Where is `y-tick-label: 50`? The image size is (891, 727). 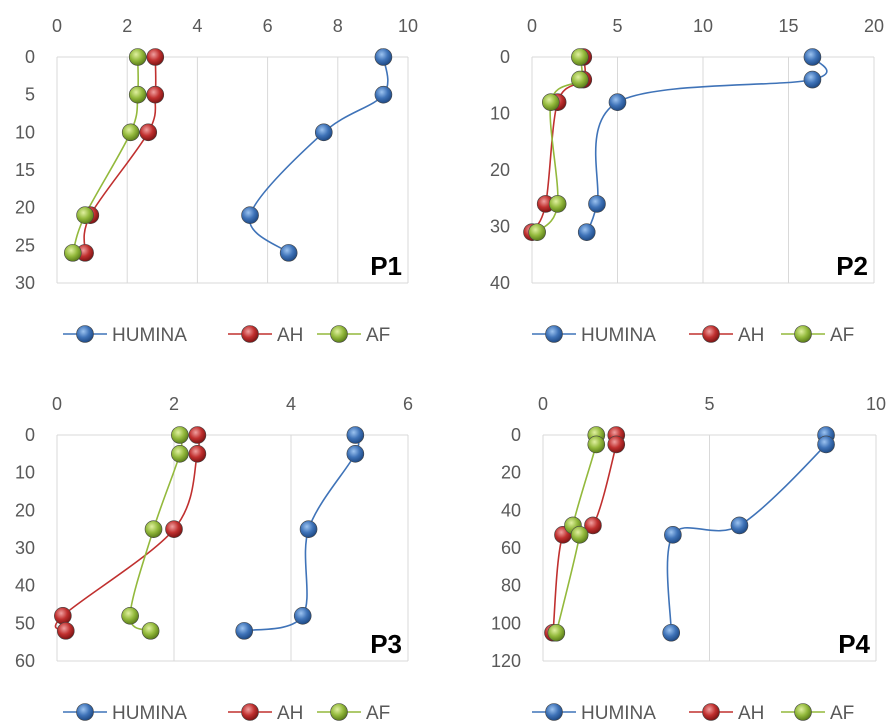 y-tick-label: 50 is located at coordinates (25, 623).